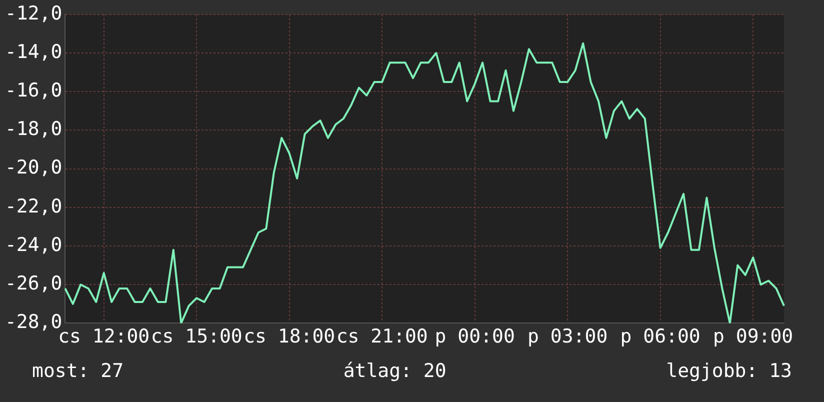 The height and width of the screenshot is (402, 824). Describe the element at coordinates (33, 167) in the screenshot. I see `y-tick-label: -20,0` at that location.